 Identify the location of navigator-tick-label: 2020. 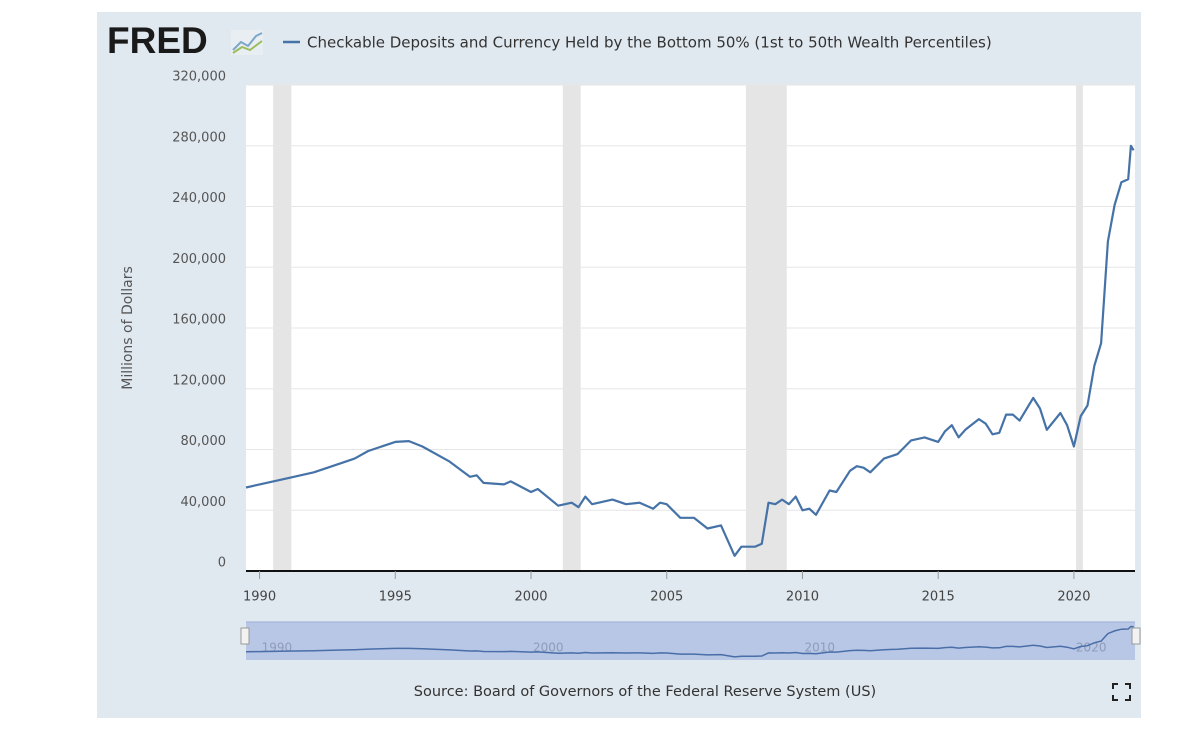
(1091, 648).